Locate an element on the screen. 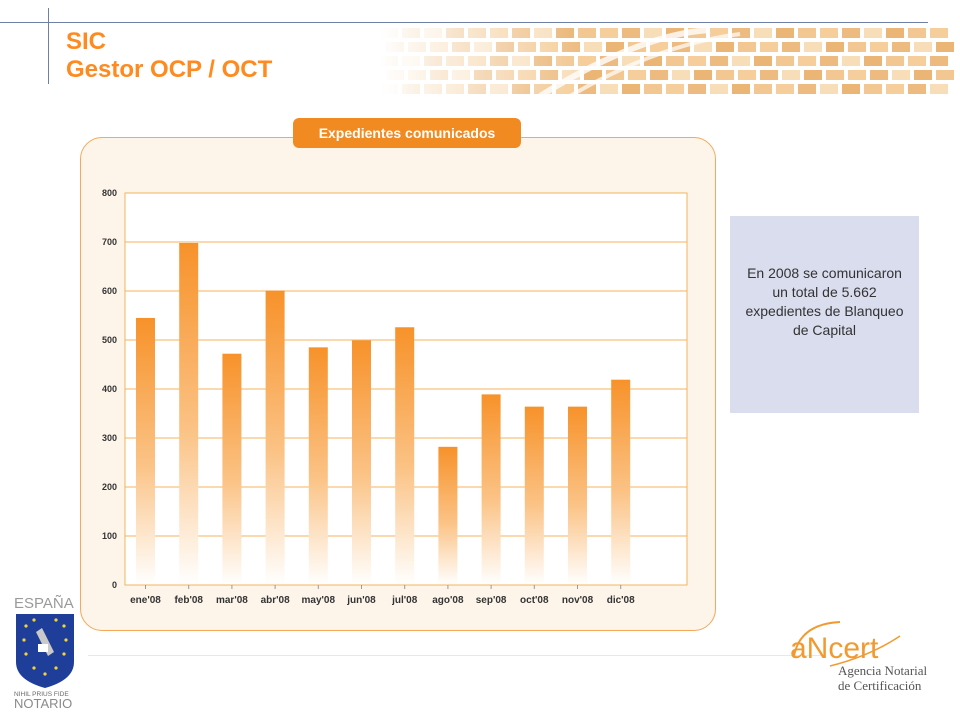 The image size is (960, 720). ancert-brand: aNcert is located at coordinates (834, 648).